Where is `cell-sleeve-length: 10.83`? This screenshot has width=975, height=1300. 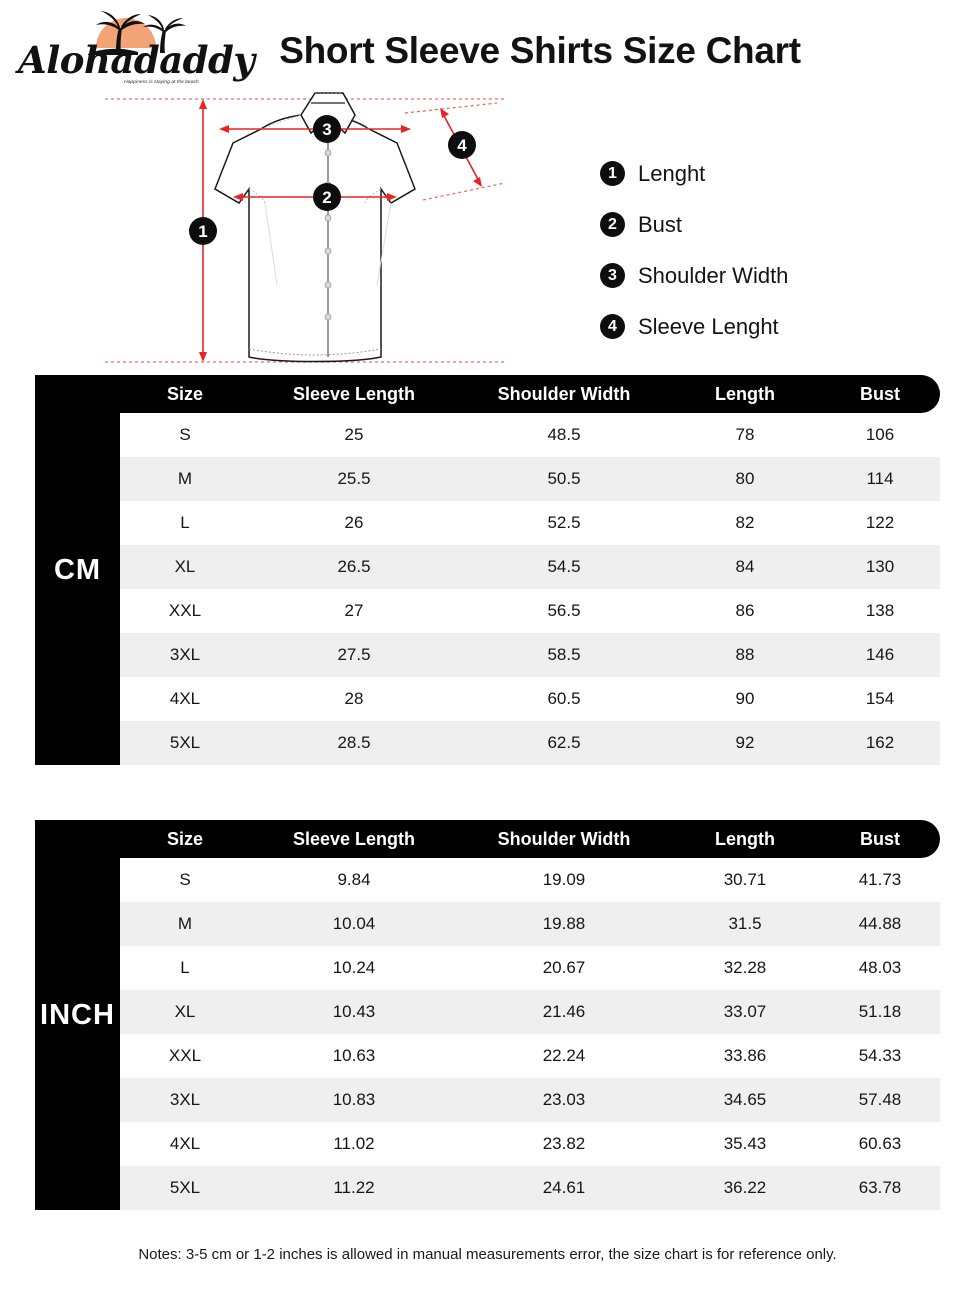
cell-sleeve-length: 10.83 is located at coordinates (354, 1099).